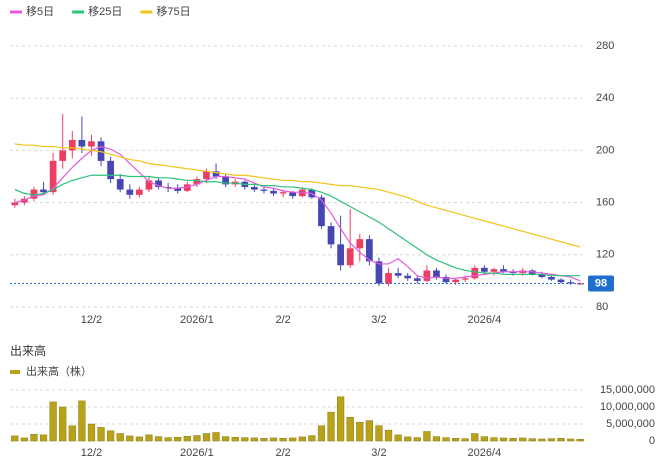  Describe the element at coordinates (605, 98) in the screenshot. I see `y-tick-label: 240` at that location.